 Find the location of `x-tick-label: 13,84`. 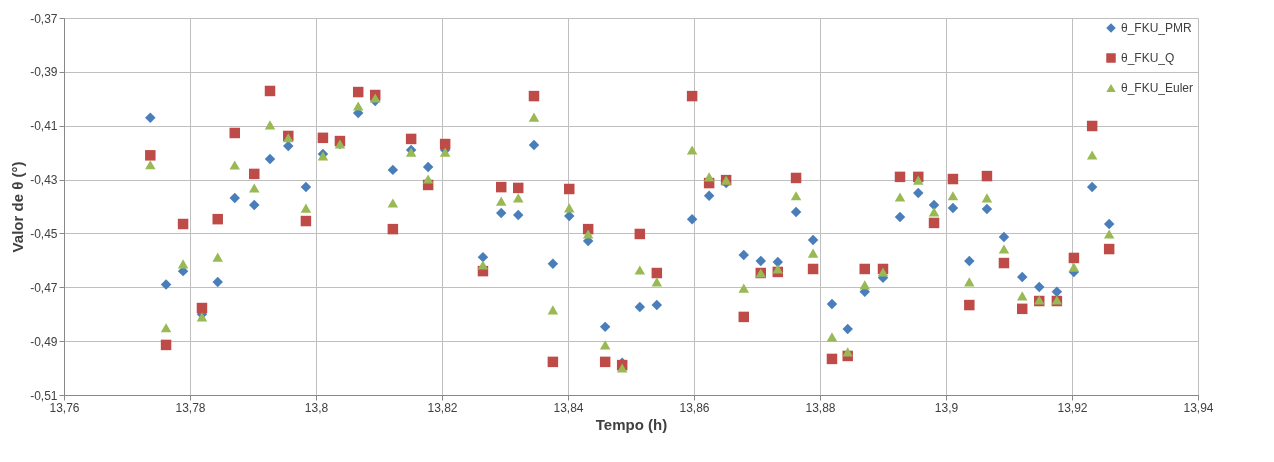

x-tick-label: 13,84 is located at coordinates (568, 407).